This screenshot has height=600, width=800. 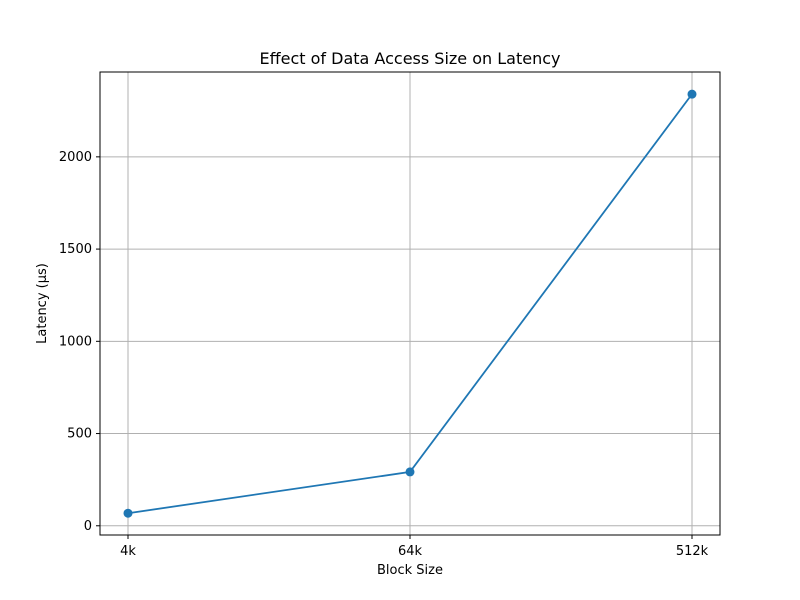 I want to click on y-tick-label: 500, so click(x=79, y=434).